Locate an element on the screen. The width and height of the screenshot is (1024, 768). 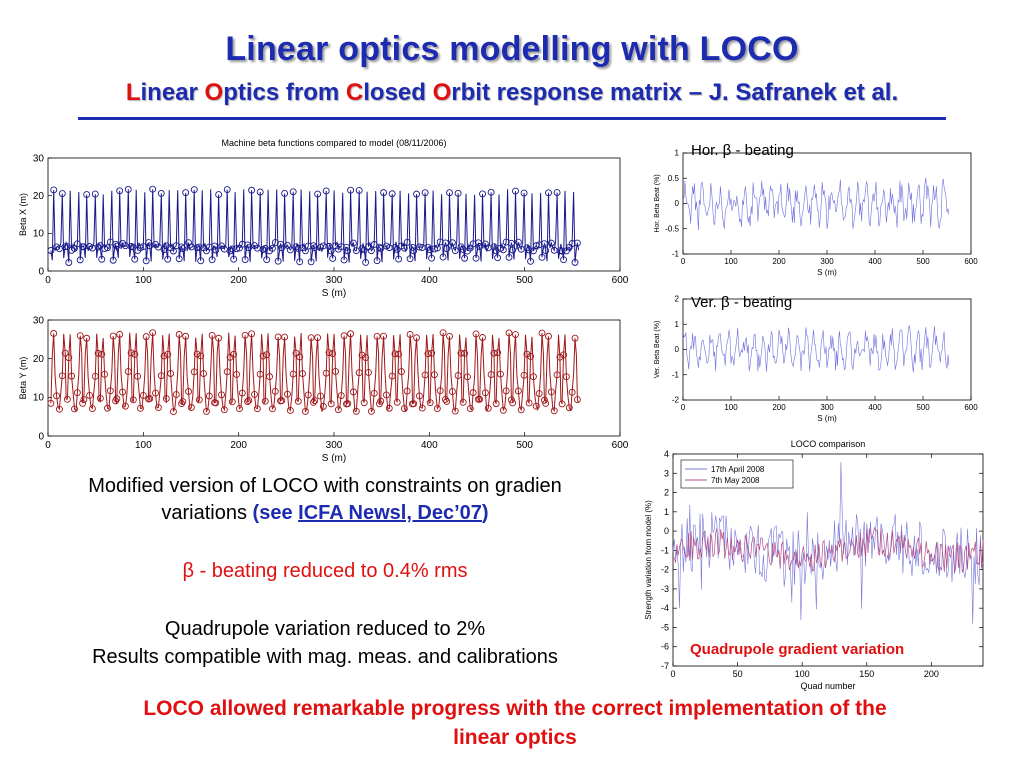
title-underline is located at coordinates (512, 118).